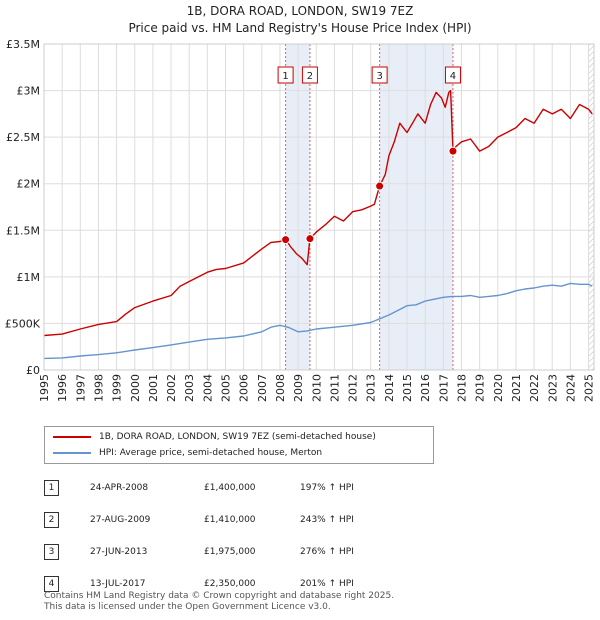 Image resolution: width=600 pixels, height=620 pixels. Describe the element at coordinates (51, 520) in the screenshot. I see `sale-number-badge: 2` at that location.